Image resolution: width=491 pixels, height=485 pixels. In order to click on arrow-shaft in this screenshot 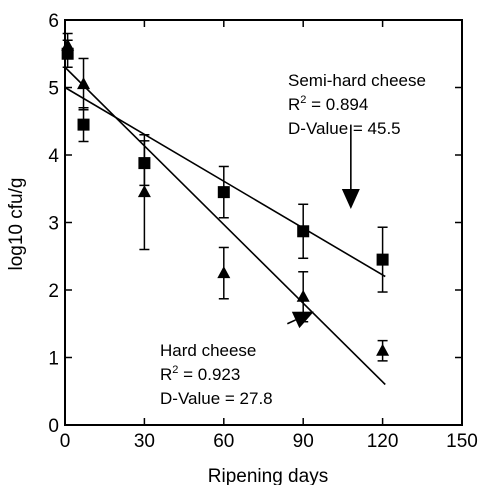, I will do `click(291, 322)`.